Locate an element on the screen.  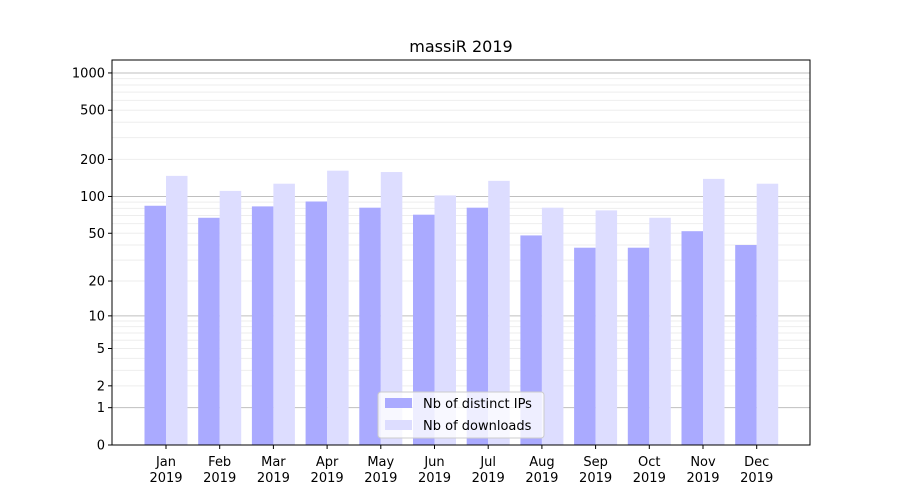
y-tick-label: 50 is located at coordinates (96, 234).